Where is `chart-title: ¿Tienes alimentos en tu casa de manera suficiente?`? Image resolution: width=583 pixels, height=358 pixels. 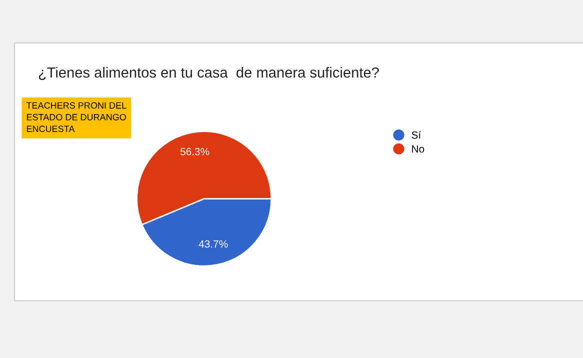 chart-title: ¿Tienes alimentos en tu casa de manera suficiente? is located at coordinates (208, 73).